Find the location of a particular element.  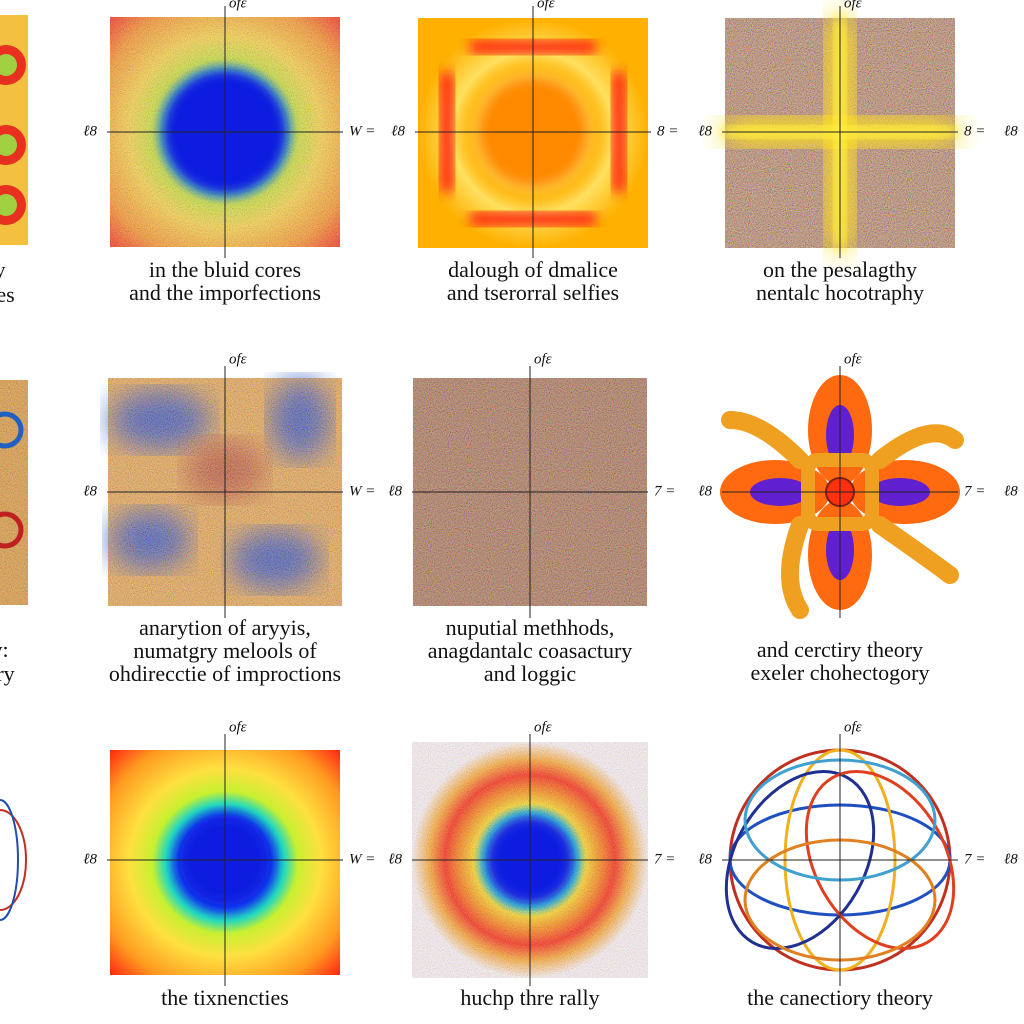

caption: and tserorral selfies is located at coordinates (533, 292).